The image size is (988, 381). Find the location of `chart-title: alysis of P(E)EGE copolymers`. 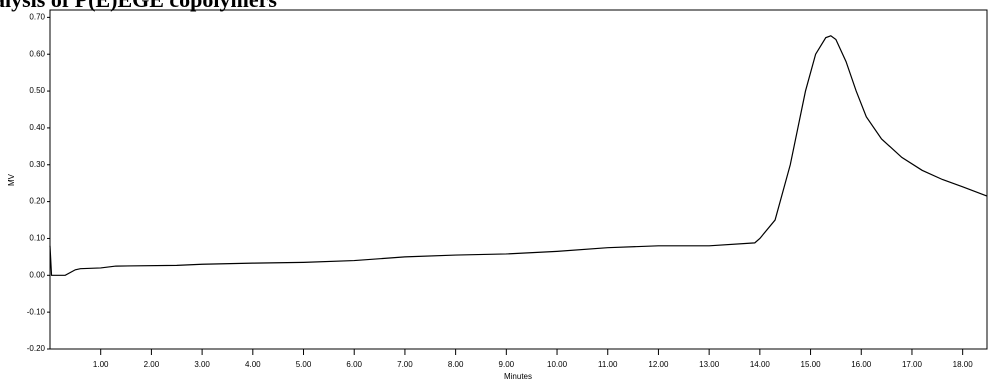

chart-title: alysis of P(E)EGE copolymers is located at coordinates (138, 6).